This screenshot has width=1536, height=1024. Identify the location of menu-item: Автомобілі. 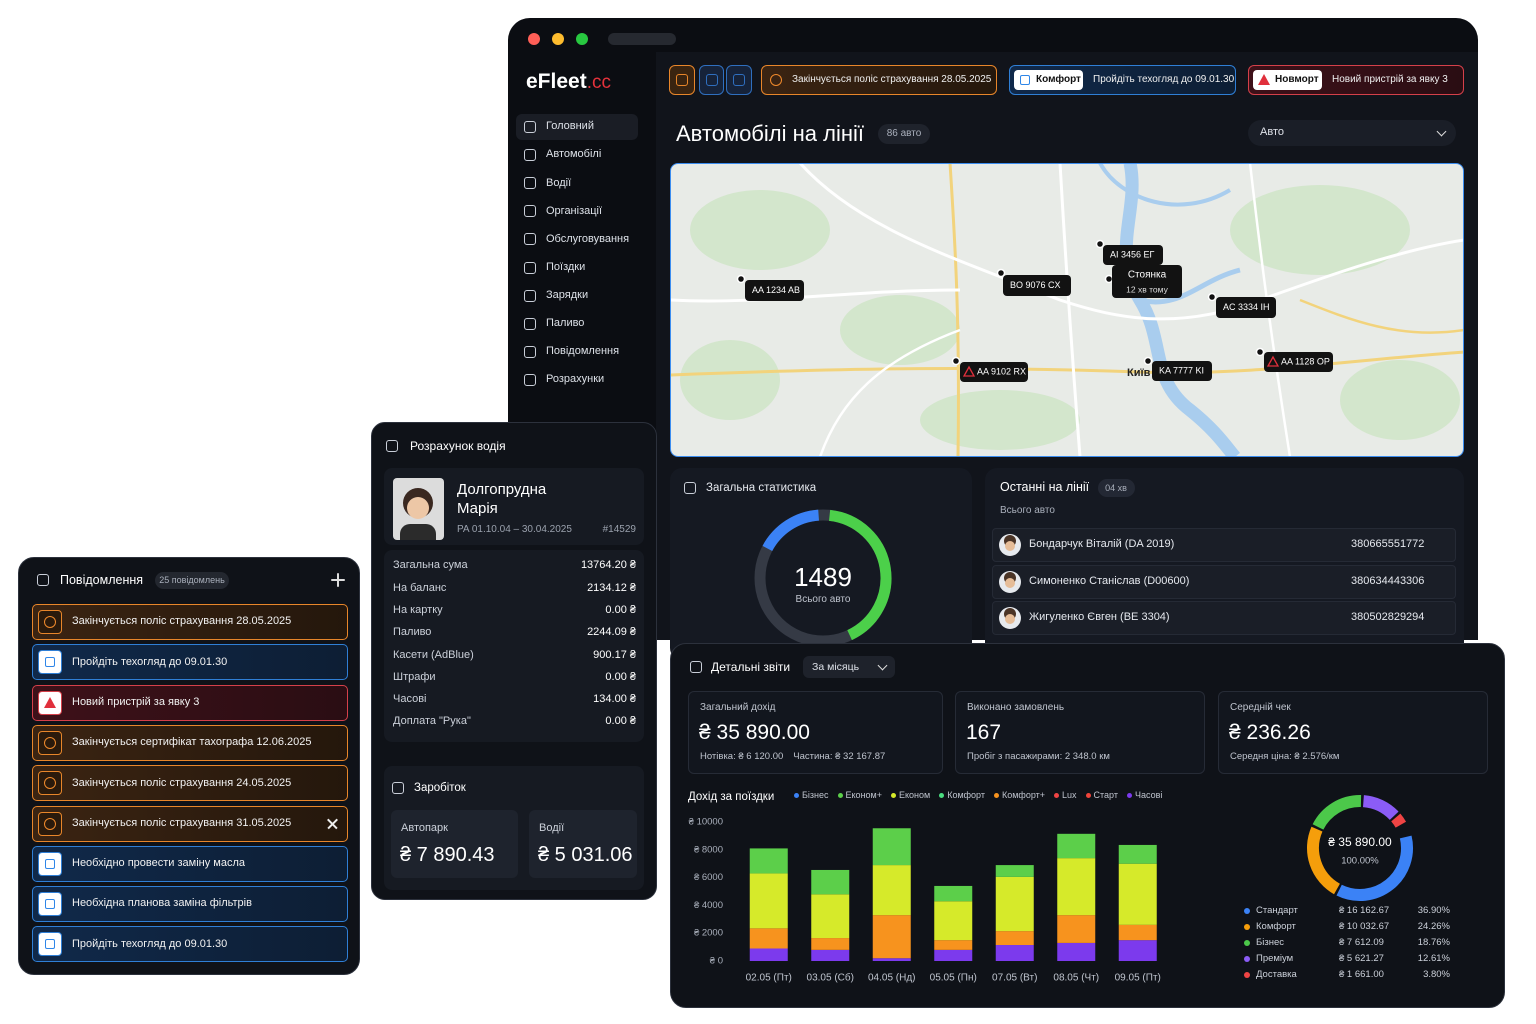
(574, 154).